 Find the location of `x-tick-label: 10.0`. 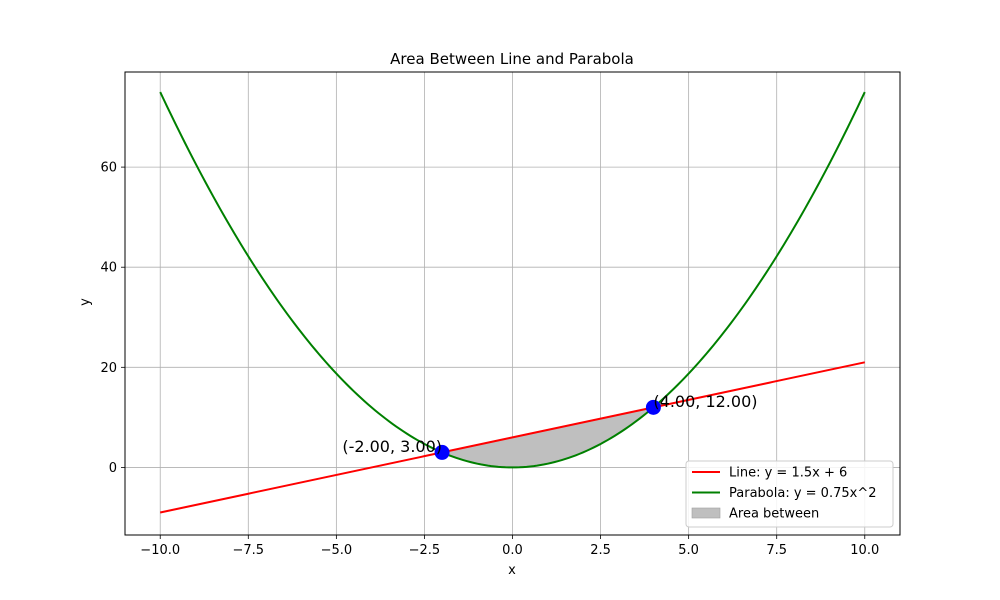

x-tick-label: 10.0 is located at coordinates (864, 550).